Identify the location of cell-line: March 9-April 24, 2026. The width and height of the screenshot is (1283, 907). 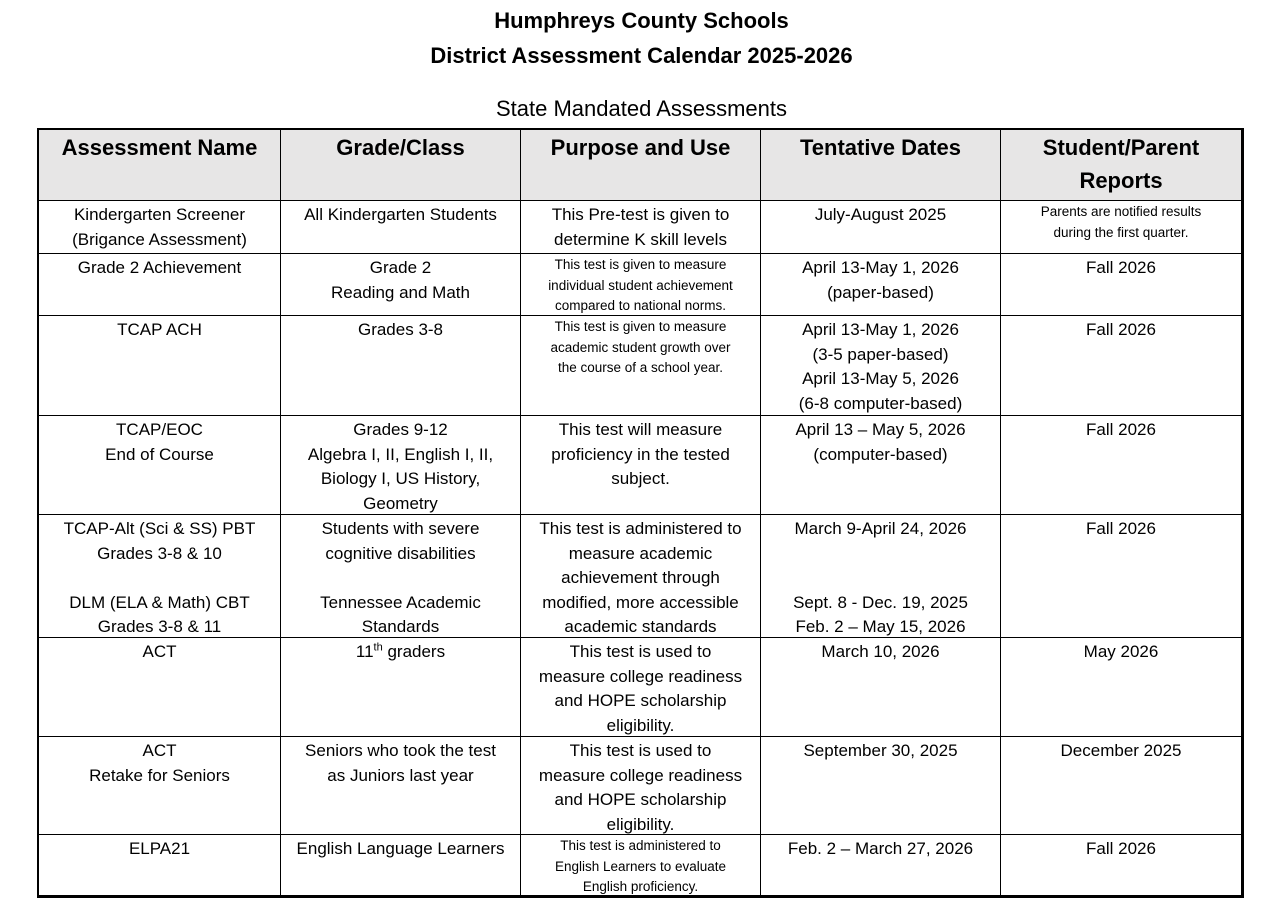
(880, 528).